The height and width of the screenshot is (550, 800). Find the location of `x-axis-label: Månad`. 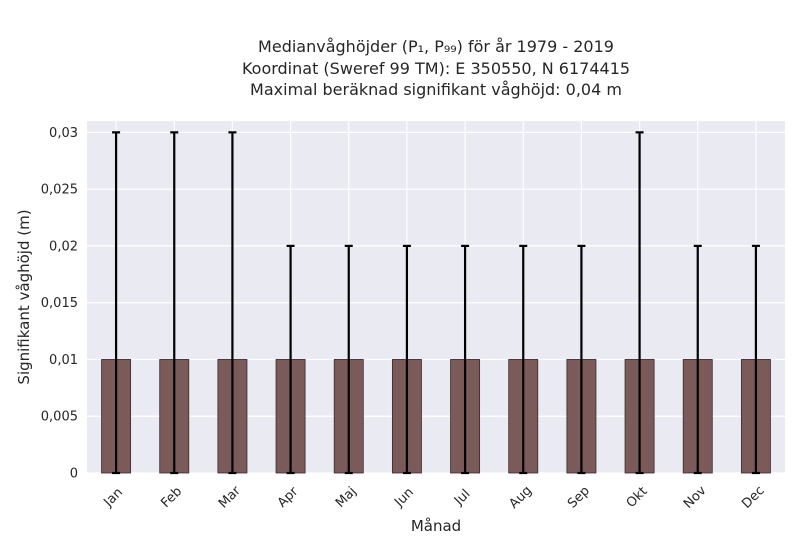

x-axis-label: Månad is located at coordinates (436, 526).